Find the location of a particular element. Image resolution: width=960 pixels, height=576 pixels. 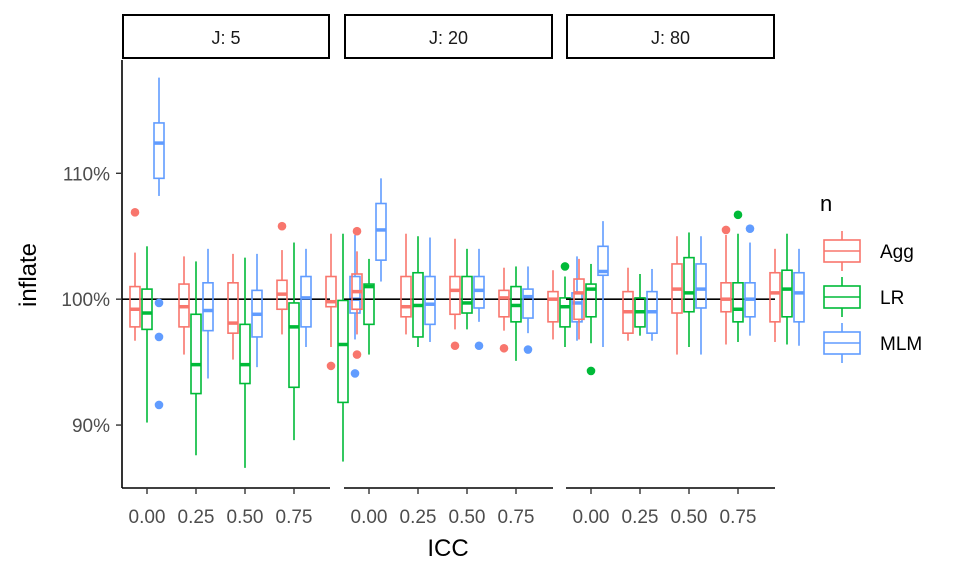

y-axis-title: inflate is located at coordinates (28, 275).